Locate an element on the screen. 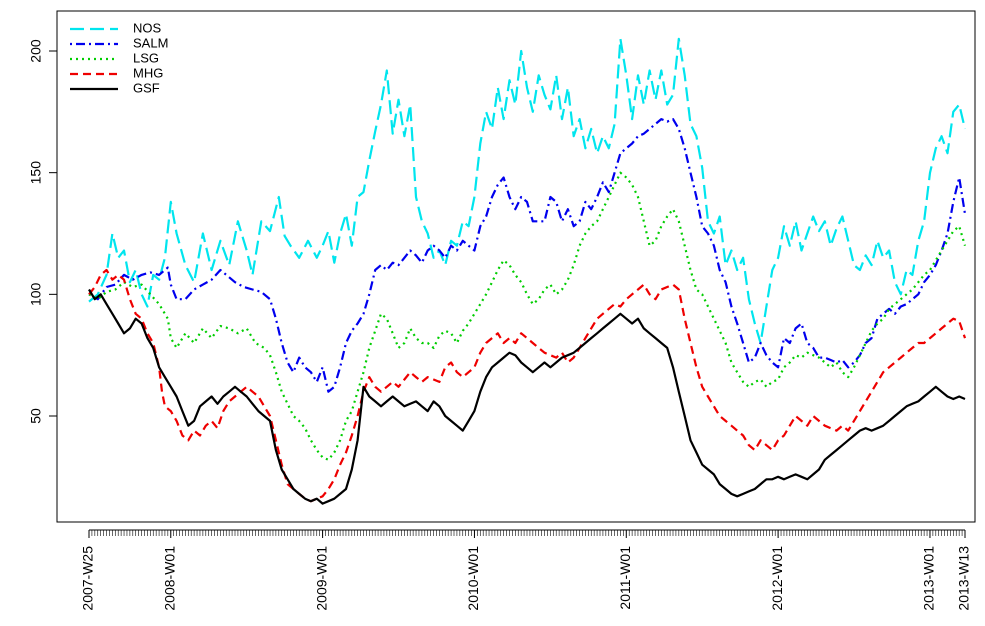 The width and height of the screenshot is (985, 626). legend-label-nos: NOS is located at coordinates (147, 27).